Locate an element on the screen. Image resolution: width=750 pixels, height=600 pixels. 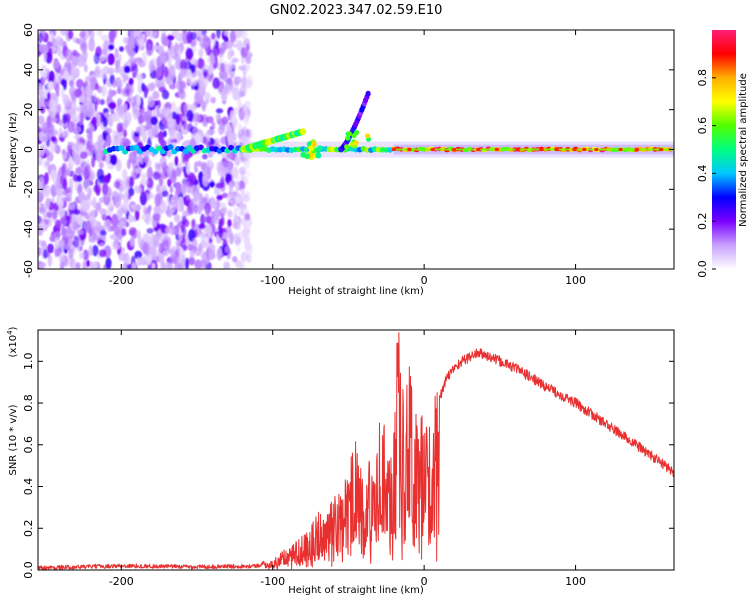
chirp2-blob is located at coordinates (349, 134).